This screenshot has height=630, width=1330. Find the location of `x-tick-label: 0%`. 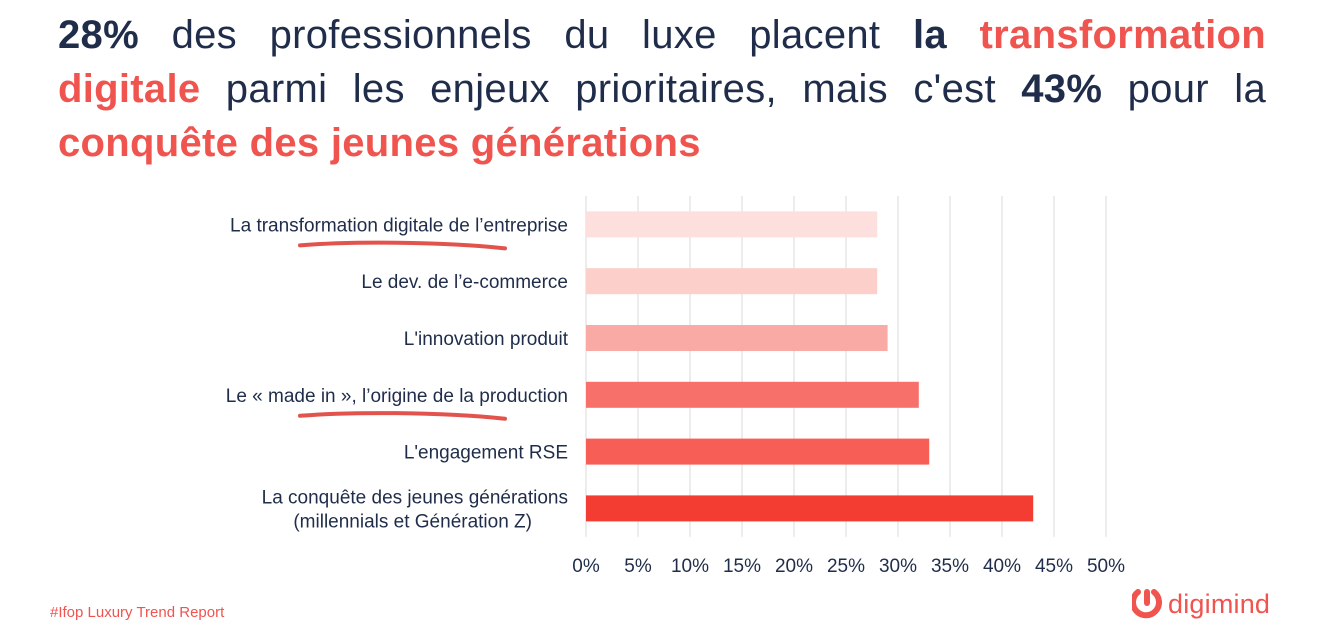

x-tick-label: 0% is located at coordinates (586, 566).